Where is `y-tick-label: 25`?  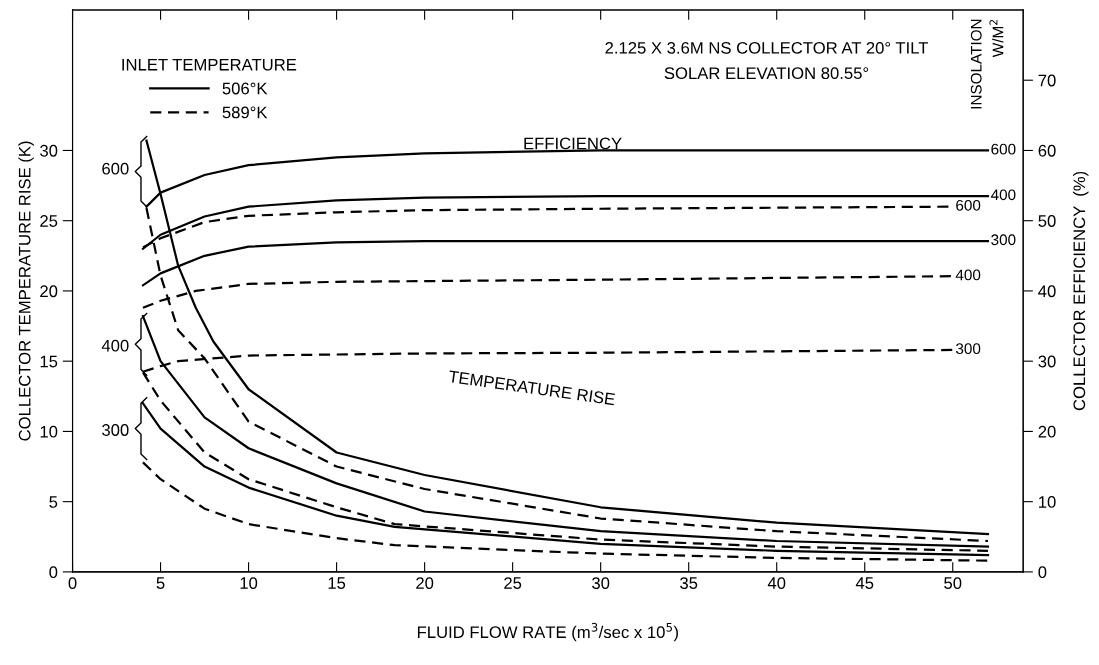 y-tick-label: 25 is located at coordinates (49, 221).